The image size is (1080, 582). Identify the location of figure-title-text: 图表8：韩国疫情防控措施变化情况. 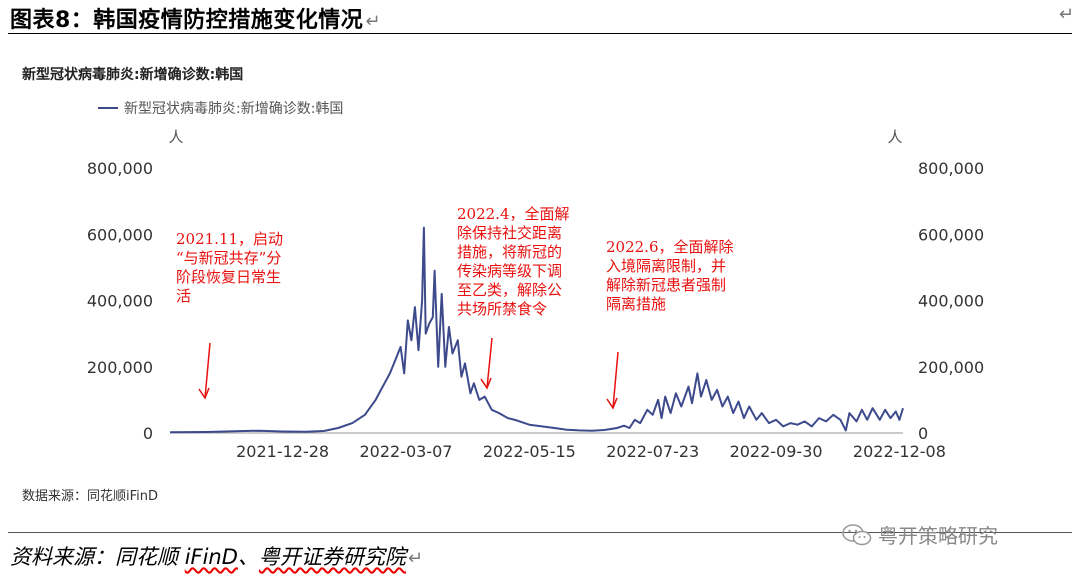
(187, 20).